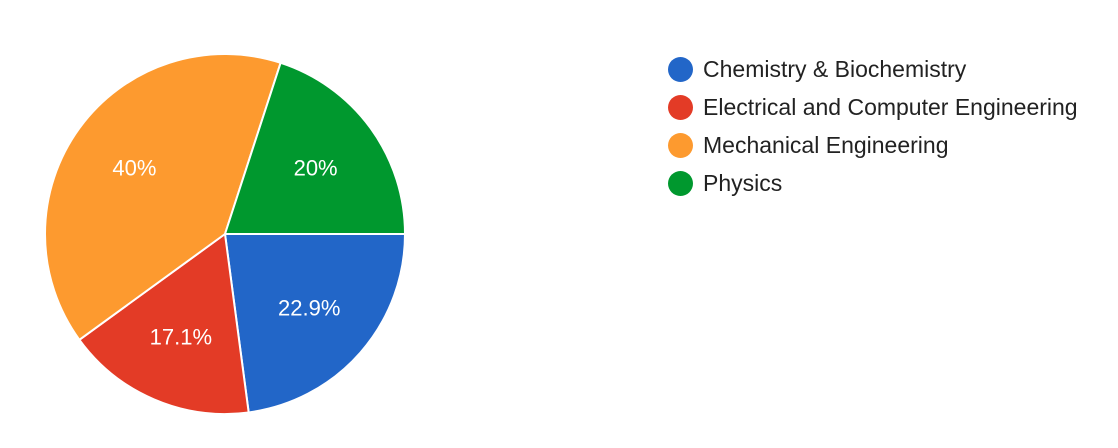 This screenshot has width=1118, height=448. What do you see at coordinates (873, 183) in the screenshot?
I see `legend-item-physics: Physics` at bounding box center [873, 183].